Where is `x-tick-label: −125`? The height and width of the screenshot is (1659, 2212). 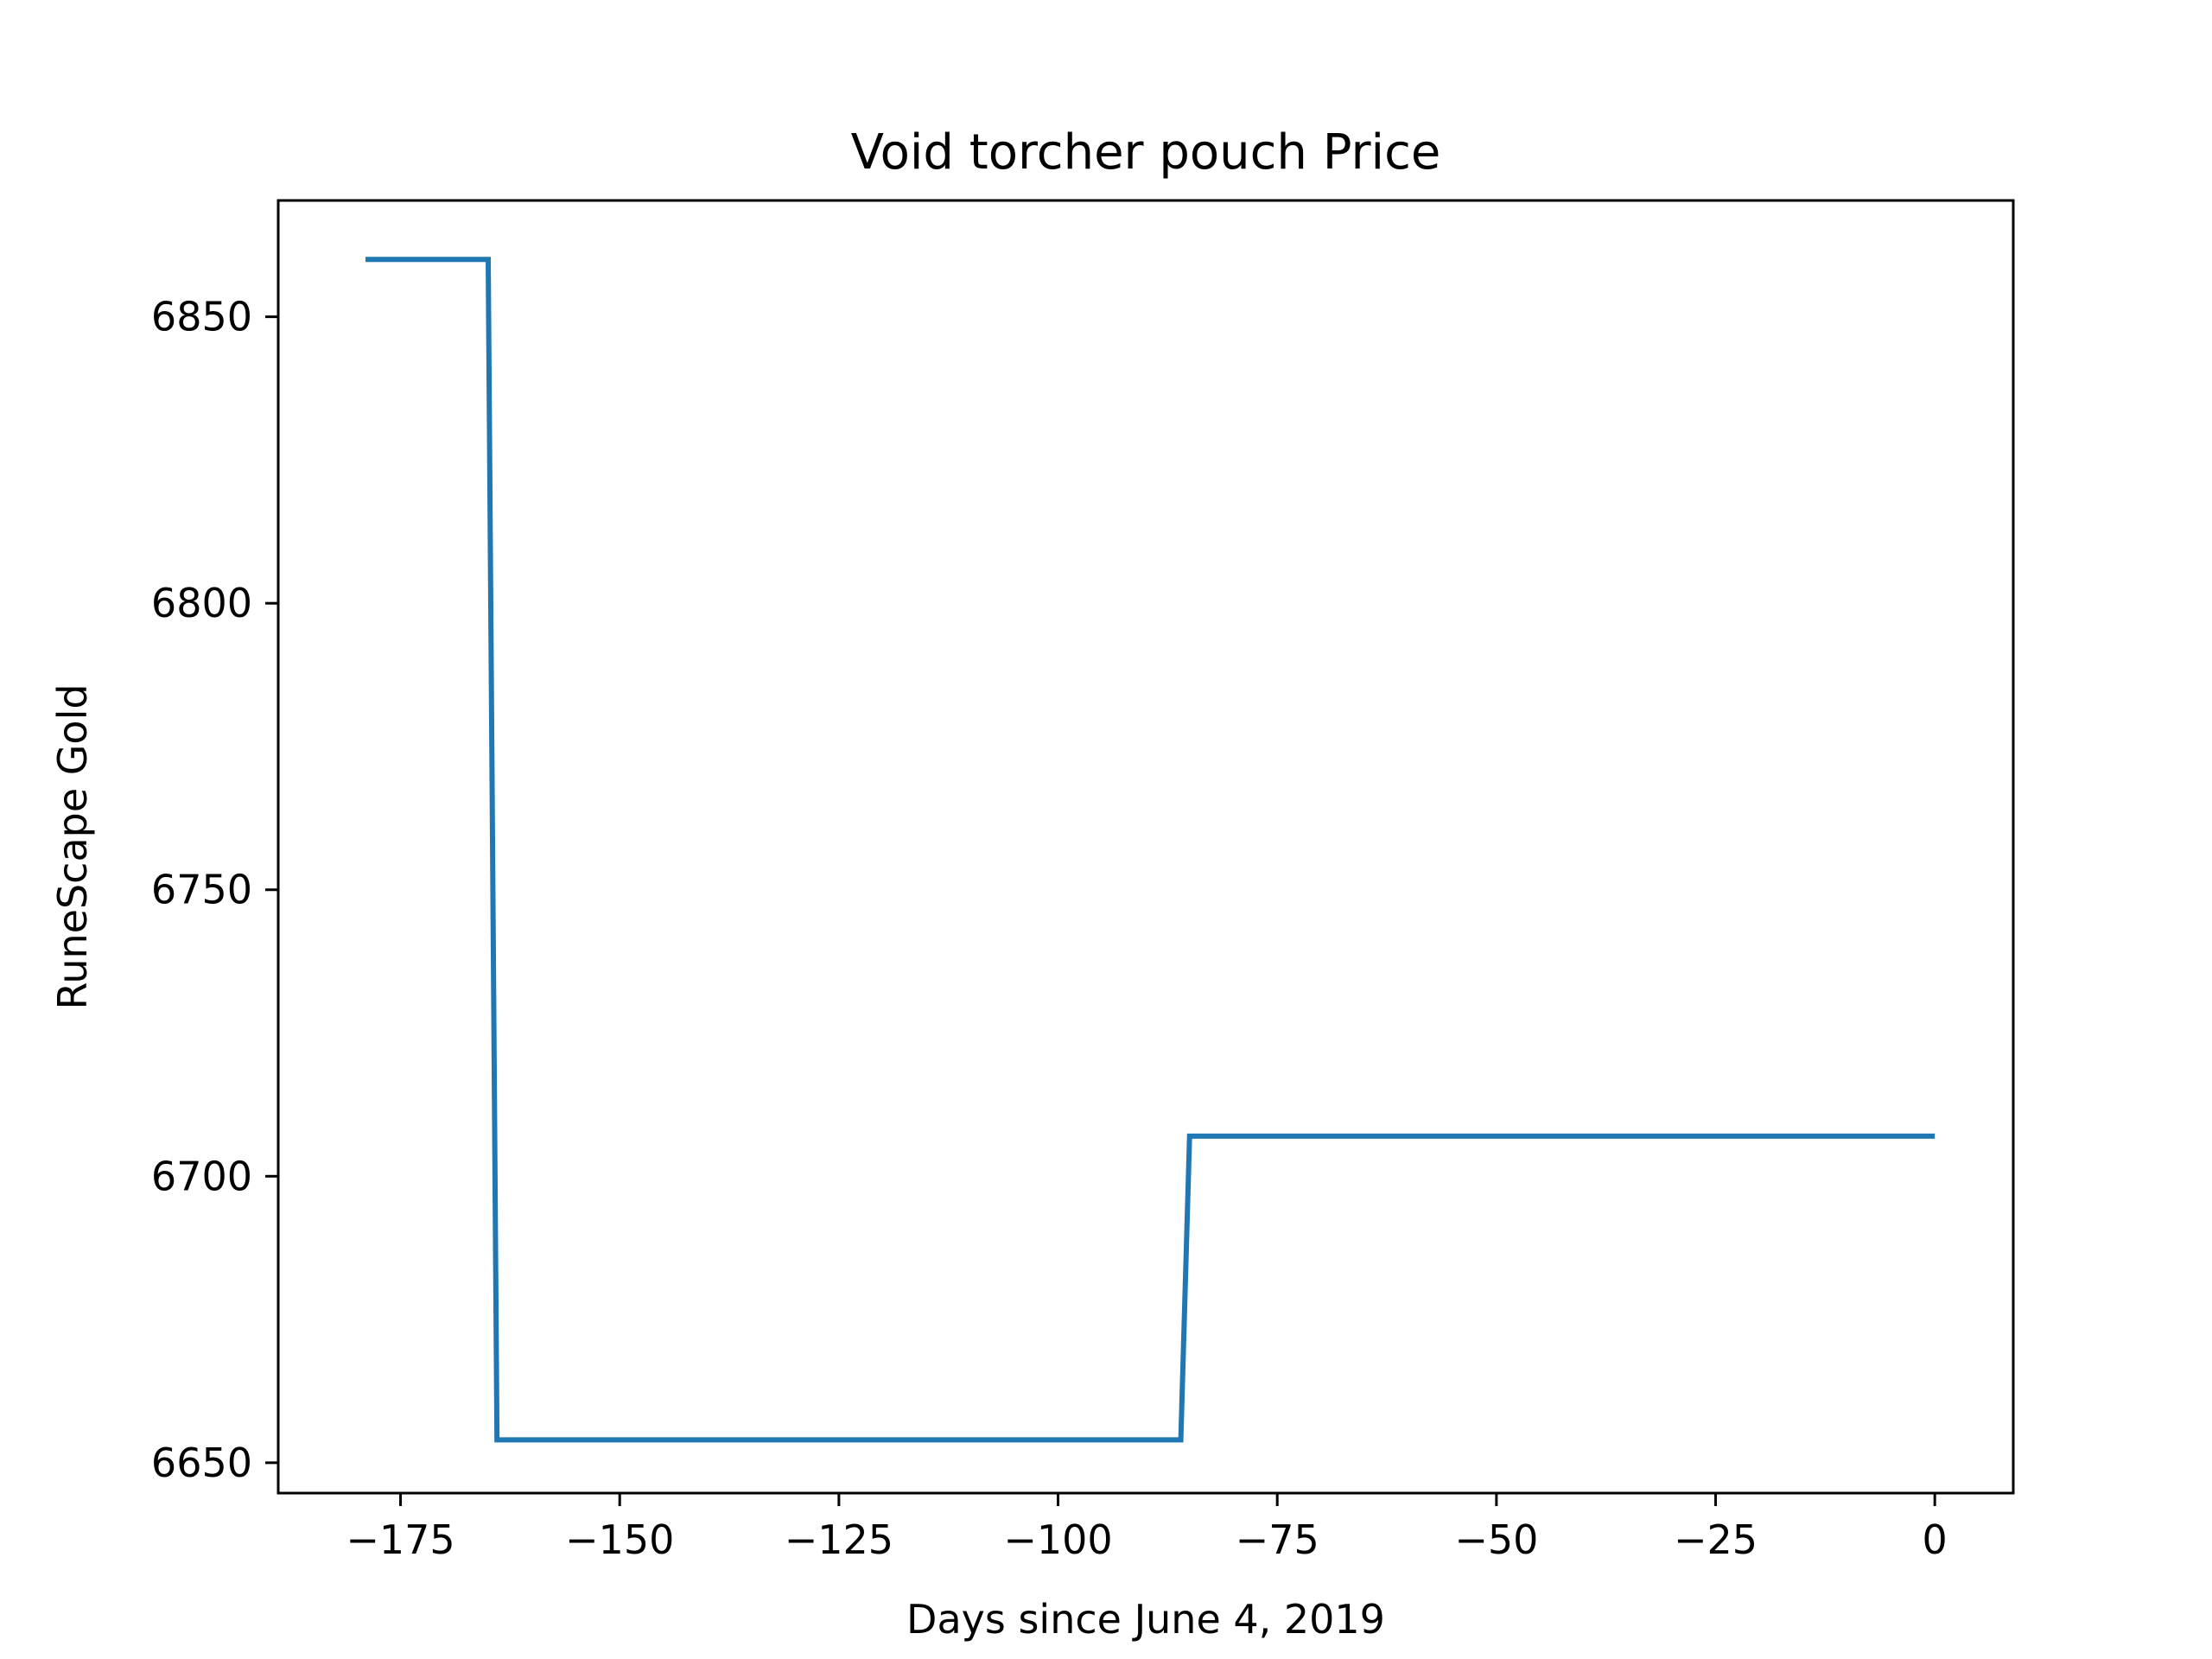
x-tick-label: −125 is located at coordinates (839, 1539).